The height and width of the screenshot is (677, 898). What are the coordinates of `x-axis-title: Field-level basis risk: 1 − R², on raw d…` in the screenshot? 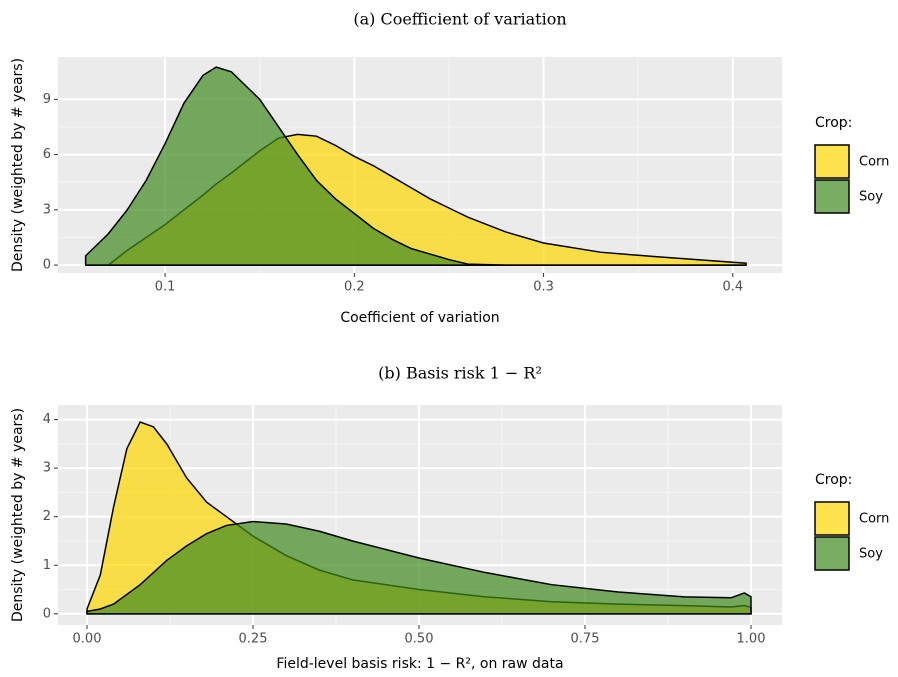 It's located at (419, 664).